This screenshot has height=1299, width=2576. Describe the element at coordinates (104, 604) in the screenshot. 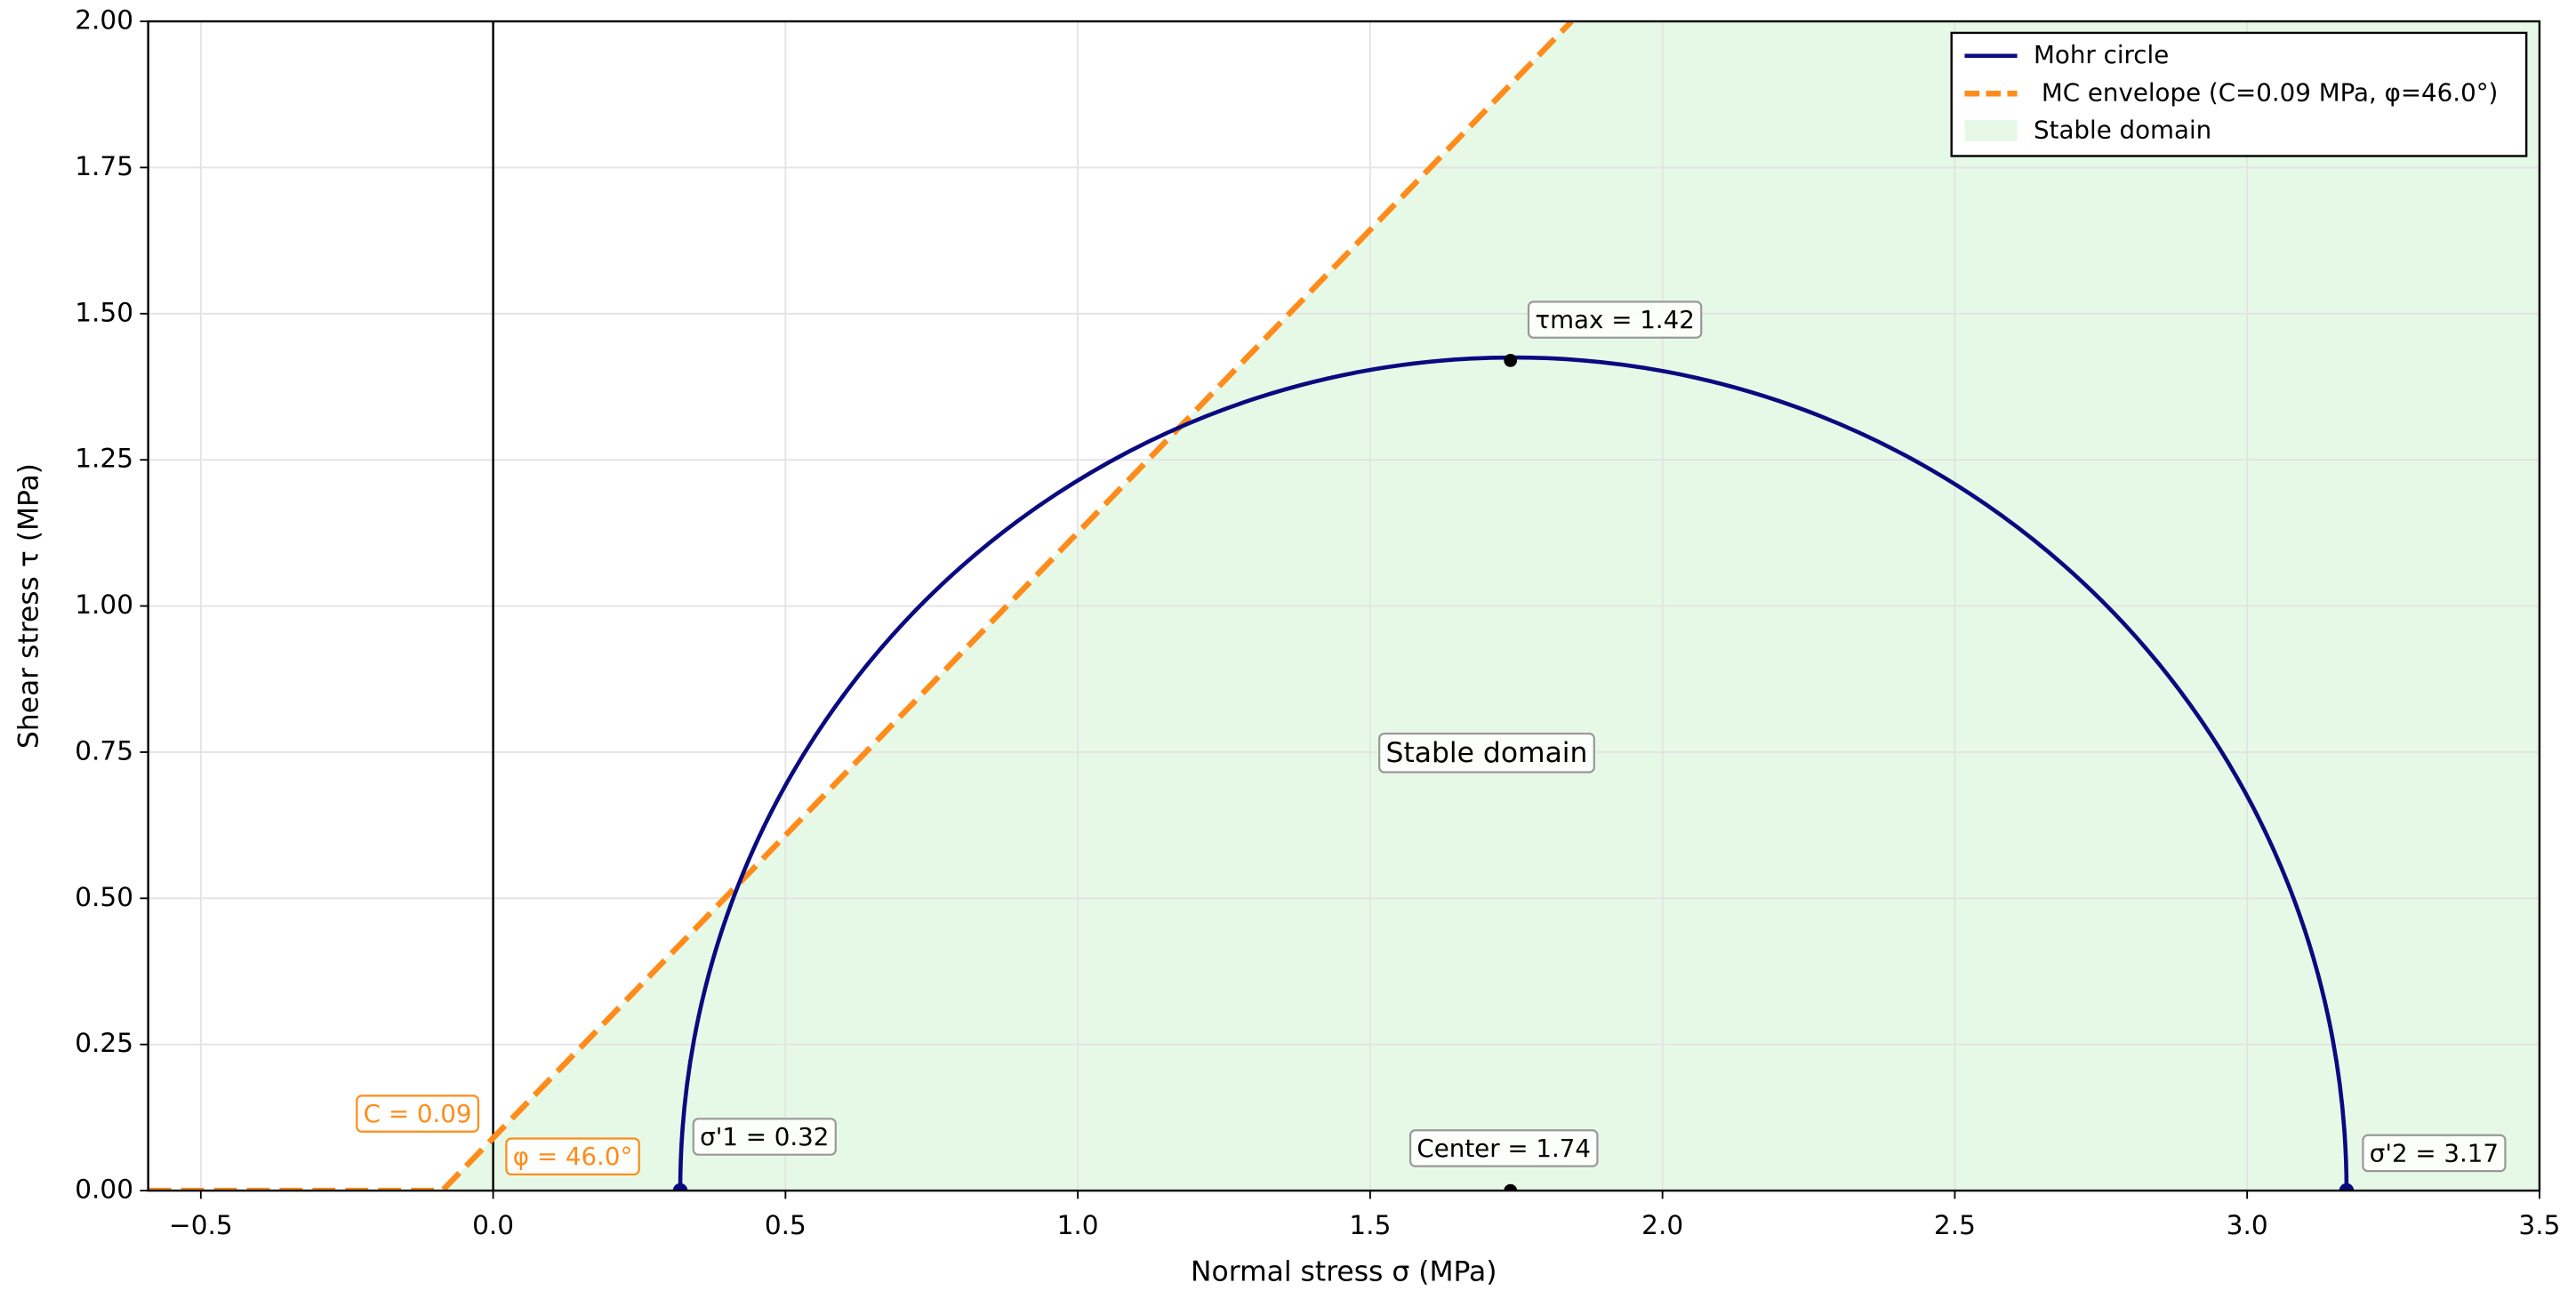

I see `y-tick-label: 1.00` at that location.